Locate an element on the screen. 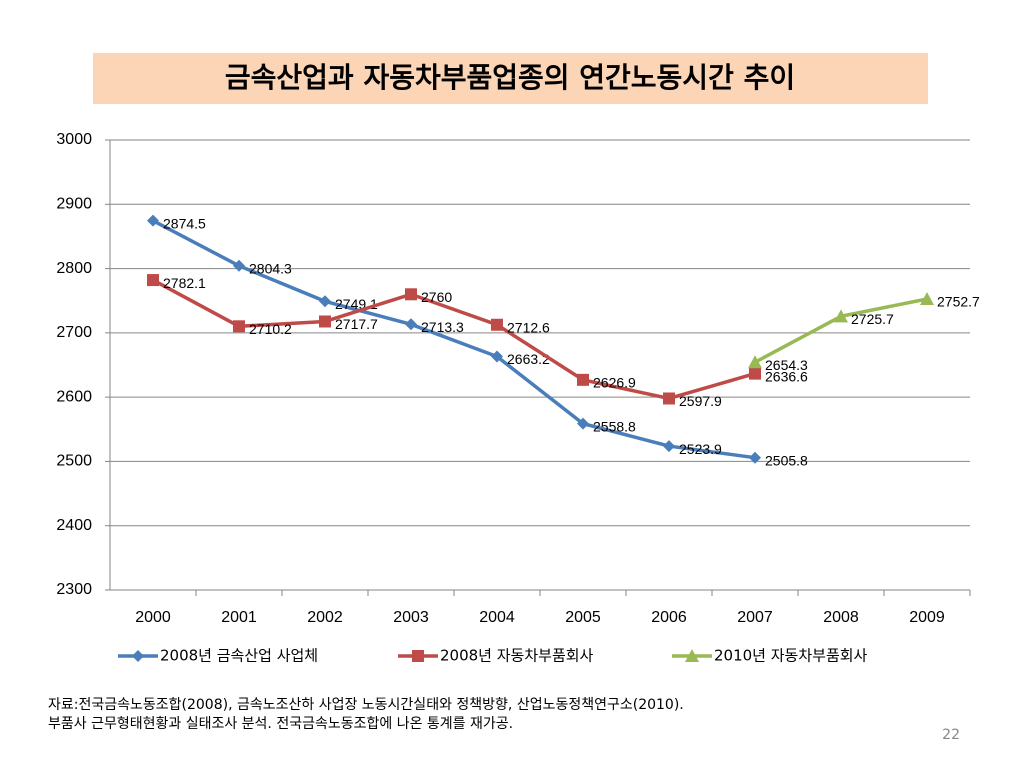 The width and height of the screenshot is (1024, 768). data-label: 2760 is located at coordinates (436, 297).